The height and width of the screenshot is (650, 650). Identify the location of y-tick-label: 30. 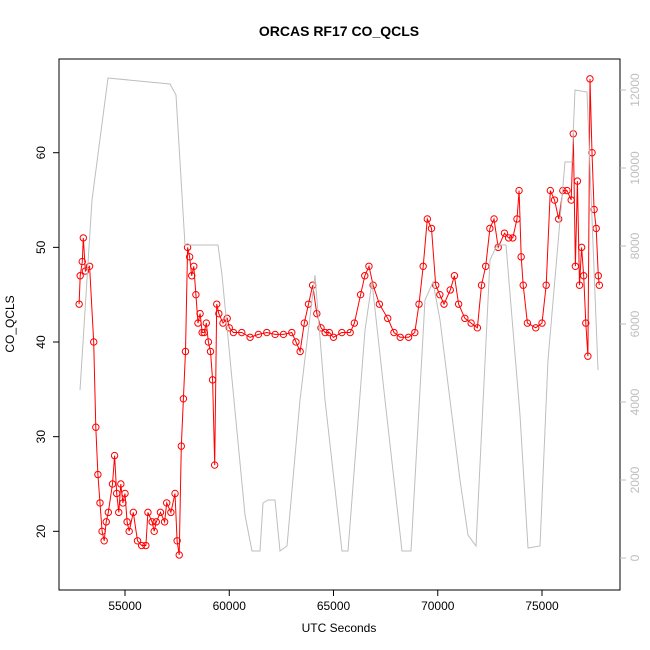
(41, 437).